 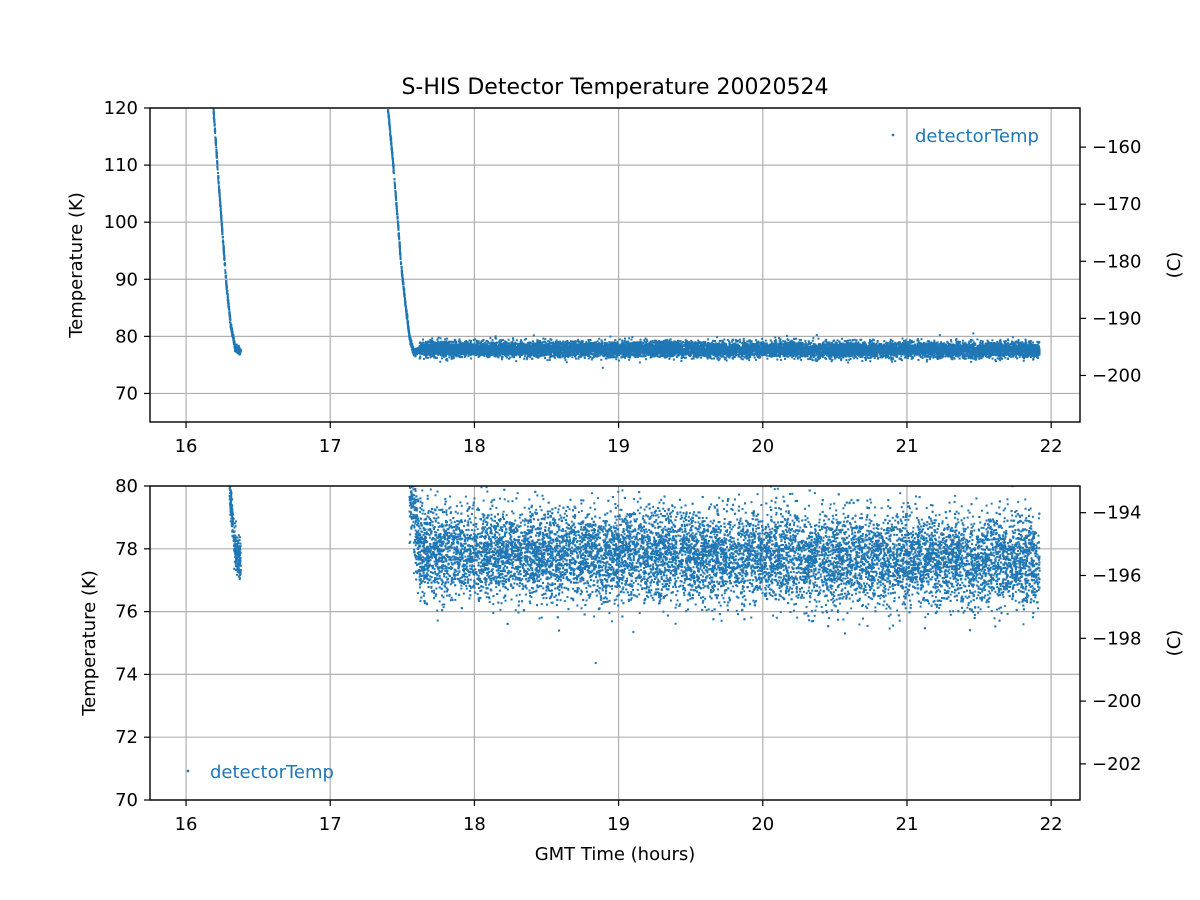 What do you see at coordinates (121, 108) in the screenshot?
I see `y-tick-label: 120` at bounding box center [121, 108].